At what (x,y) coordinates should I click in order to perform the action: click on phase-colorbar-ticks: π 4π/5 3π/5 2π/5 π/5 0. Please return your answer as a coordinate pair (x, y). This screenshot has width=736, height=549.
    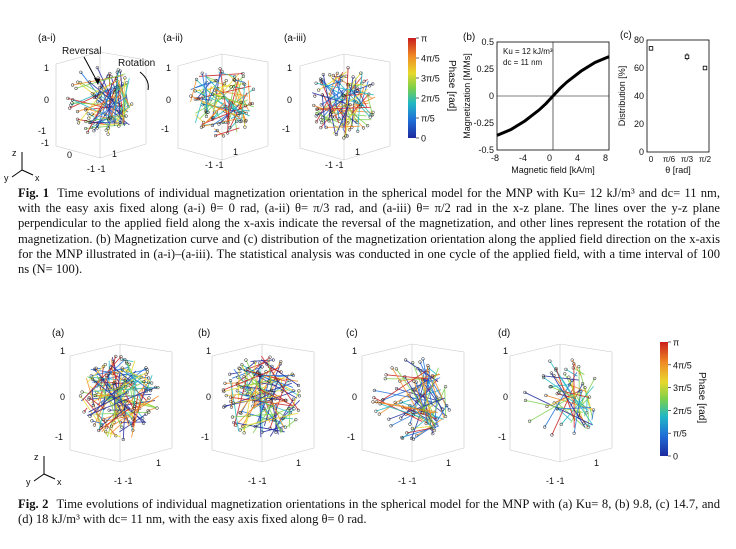
    Looking at the image, I should click on (428, 89).